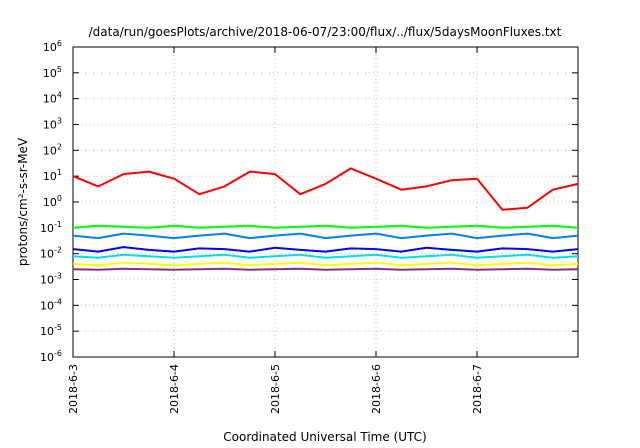 The height and width of the screenshot is (448, 640). I want to click on y-tick-label: 10², so click(52, 149).